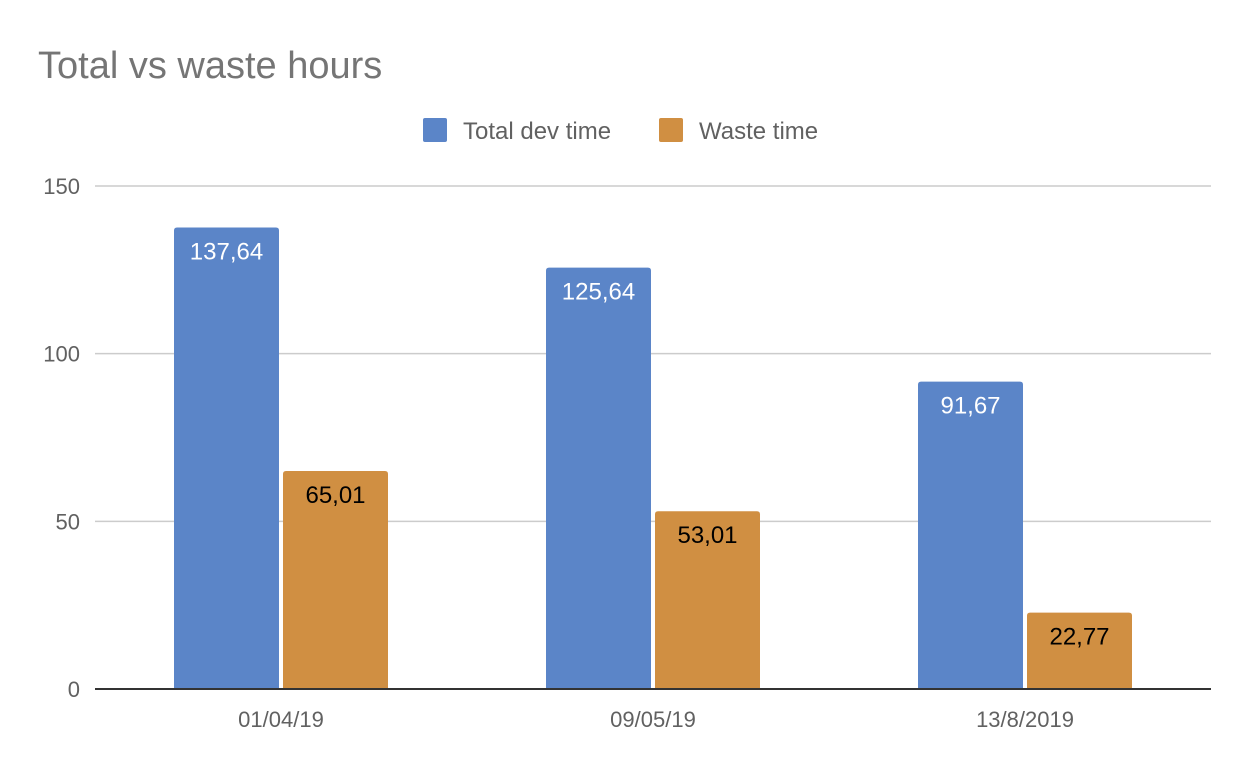 The width and height of the screenshot is (1250, 772). Describe the element at coordinates (970, 406) in the screenshot. I see `data-label-total-dev-time: 91,67` at that location.